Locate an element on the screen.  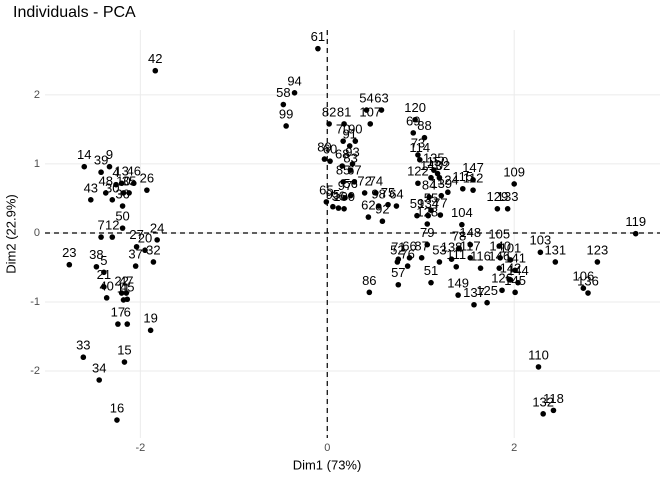
point-label: 95 is located at coordinates (333, 194).